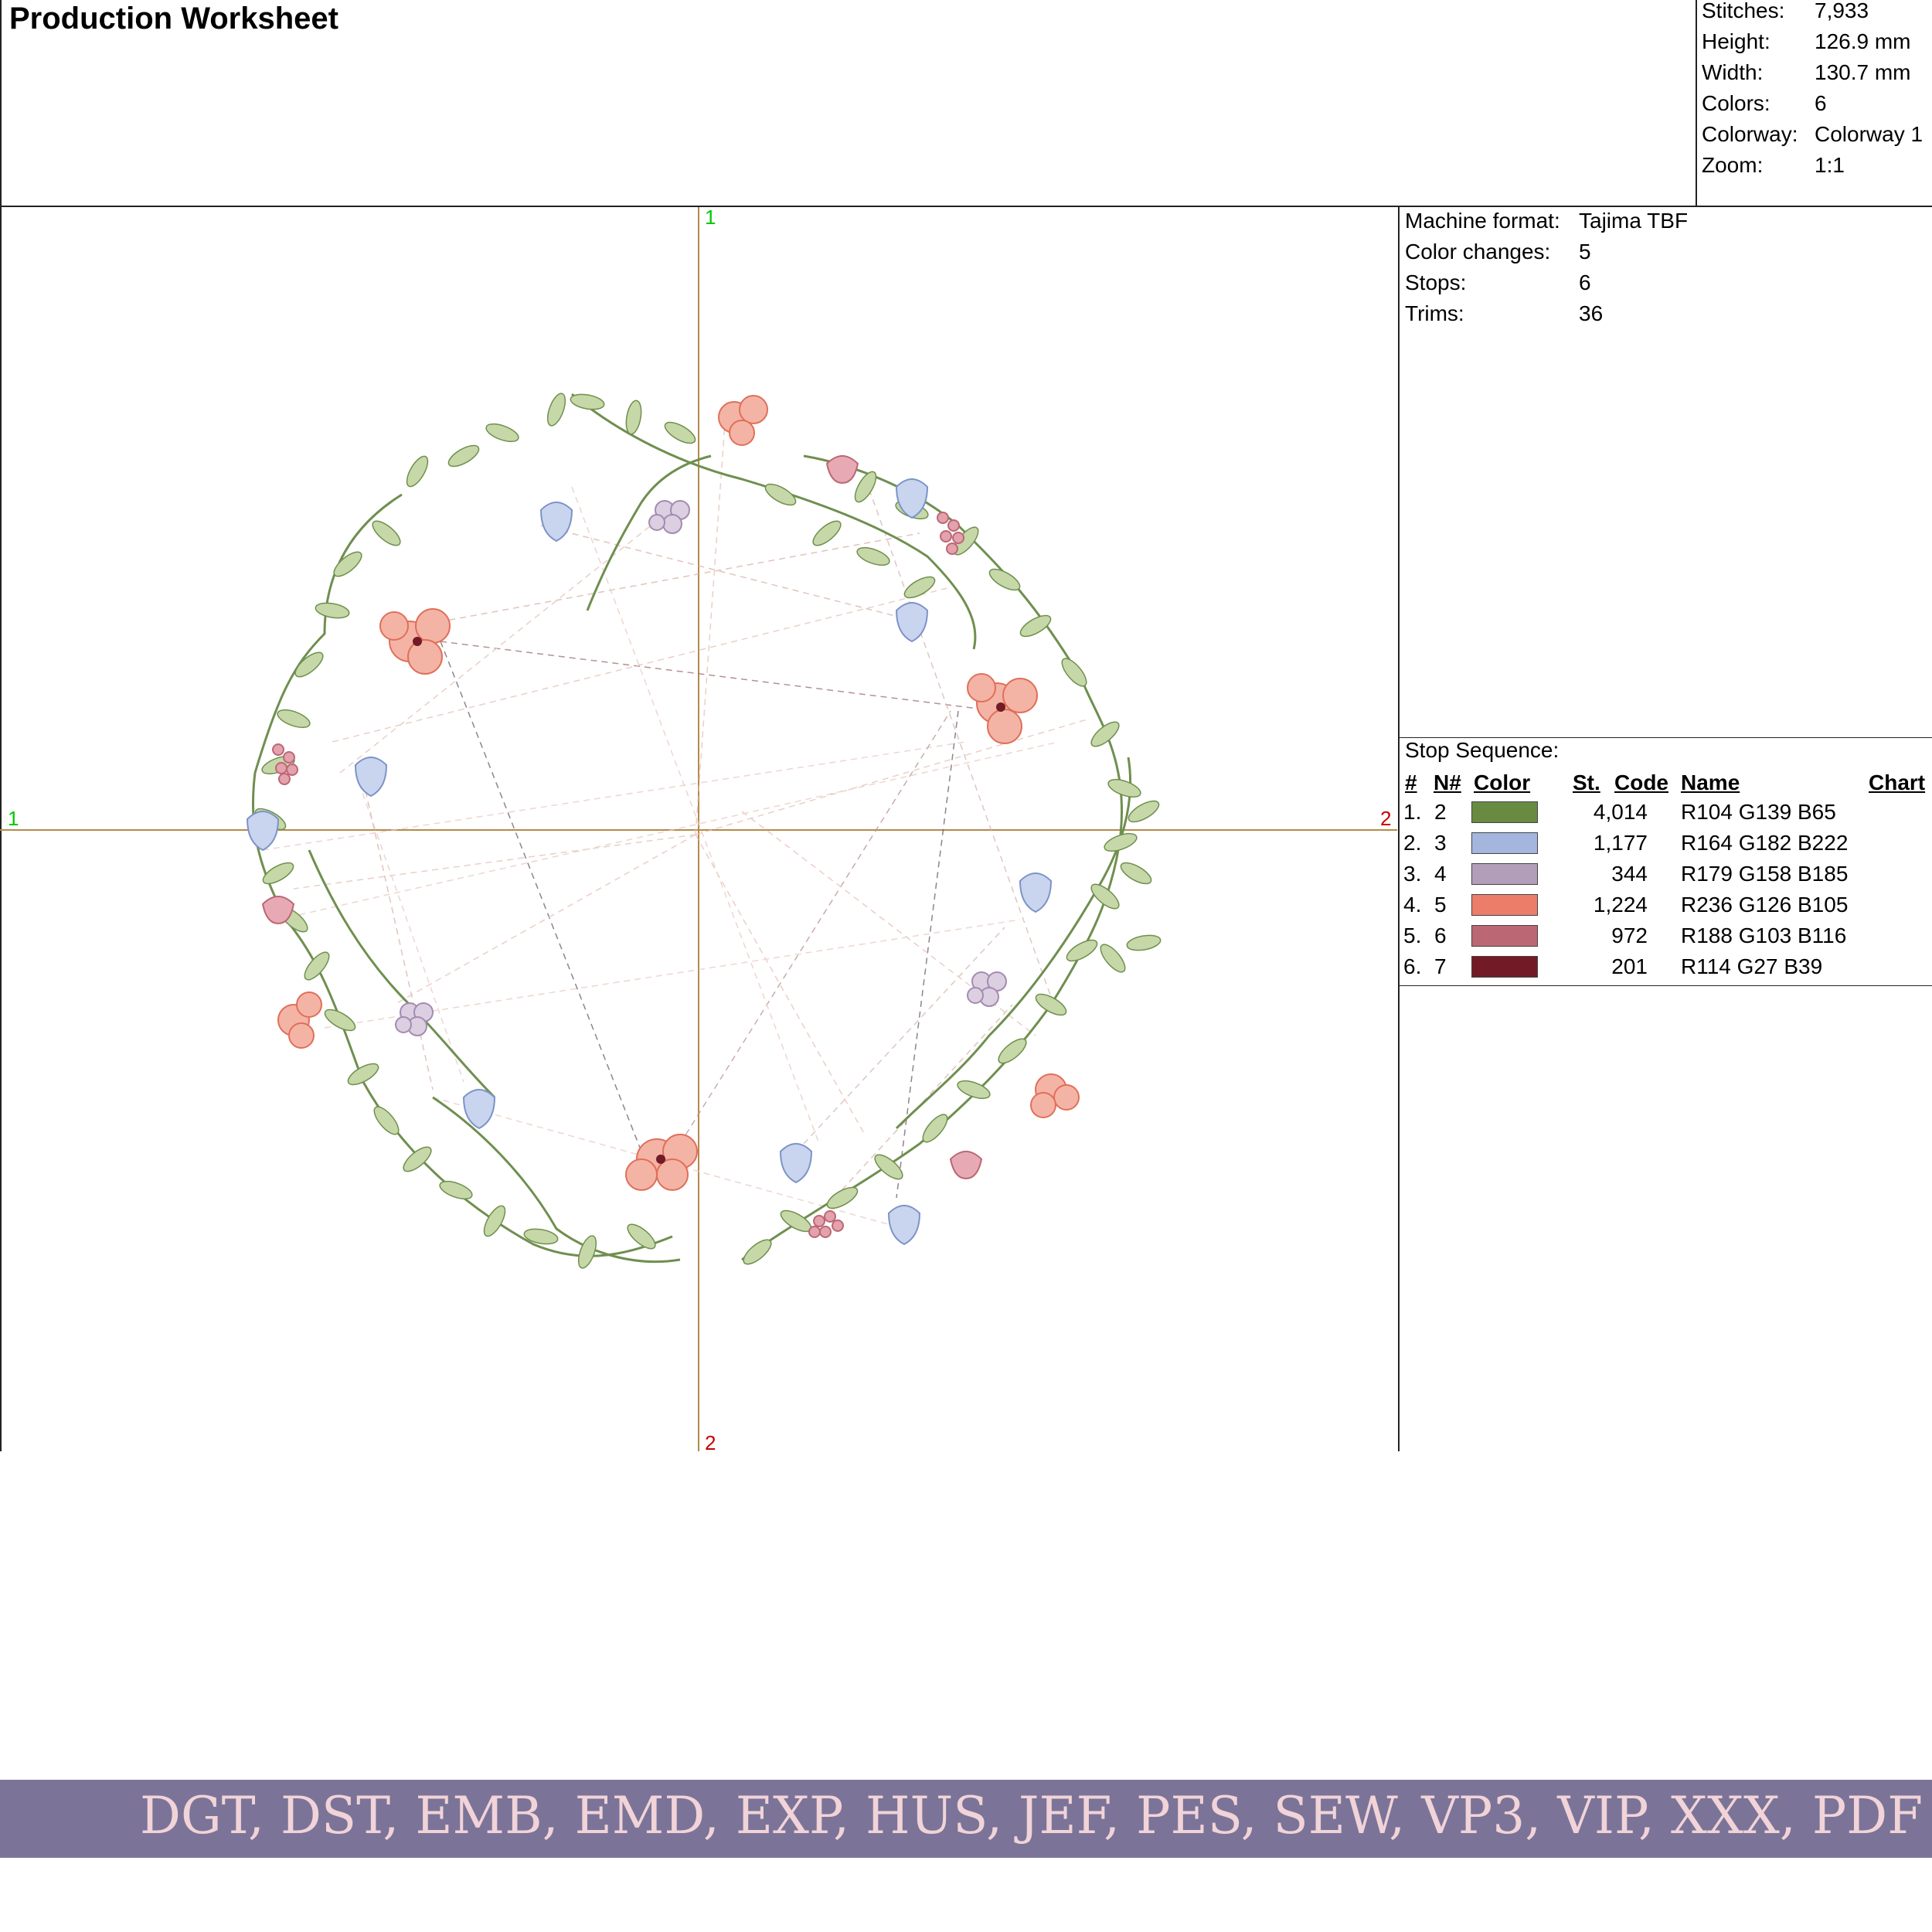 The width and height of the screenshot is (1932, 1932). What do you see at coordinates (1764, 935) in the screenshot?
I see `row-name: R188 G103 B116` at bounding box center [1764, 935].